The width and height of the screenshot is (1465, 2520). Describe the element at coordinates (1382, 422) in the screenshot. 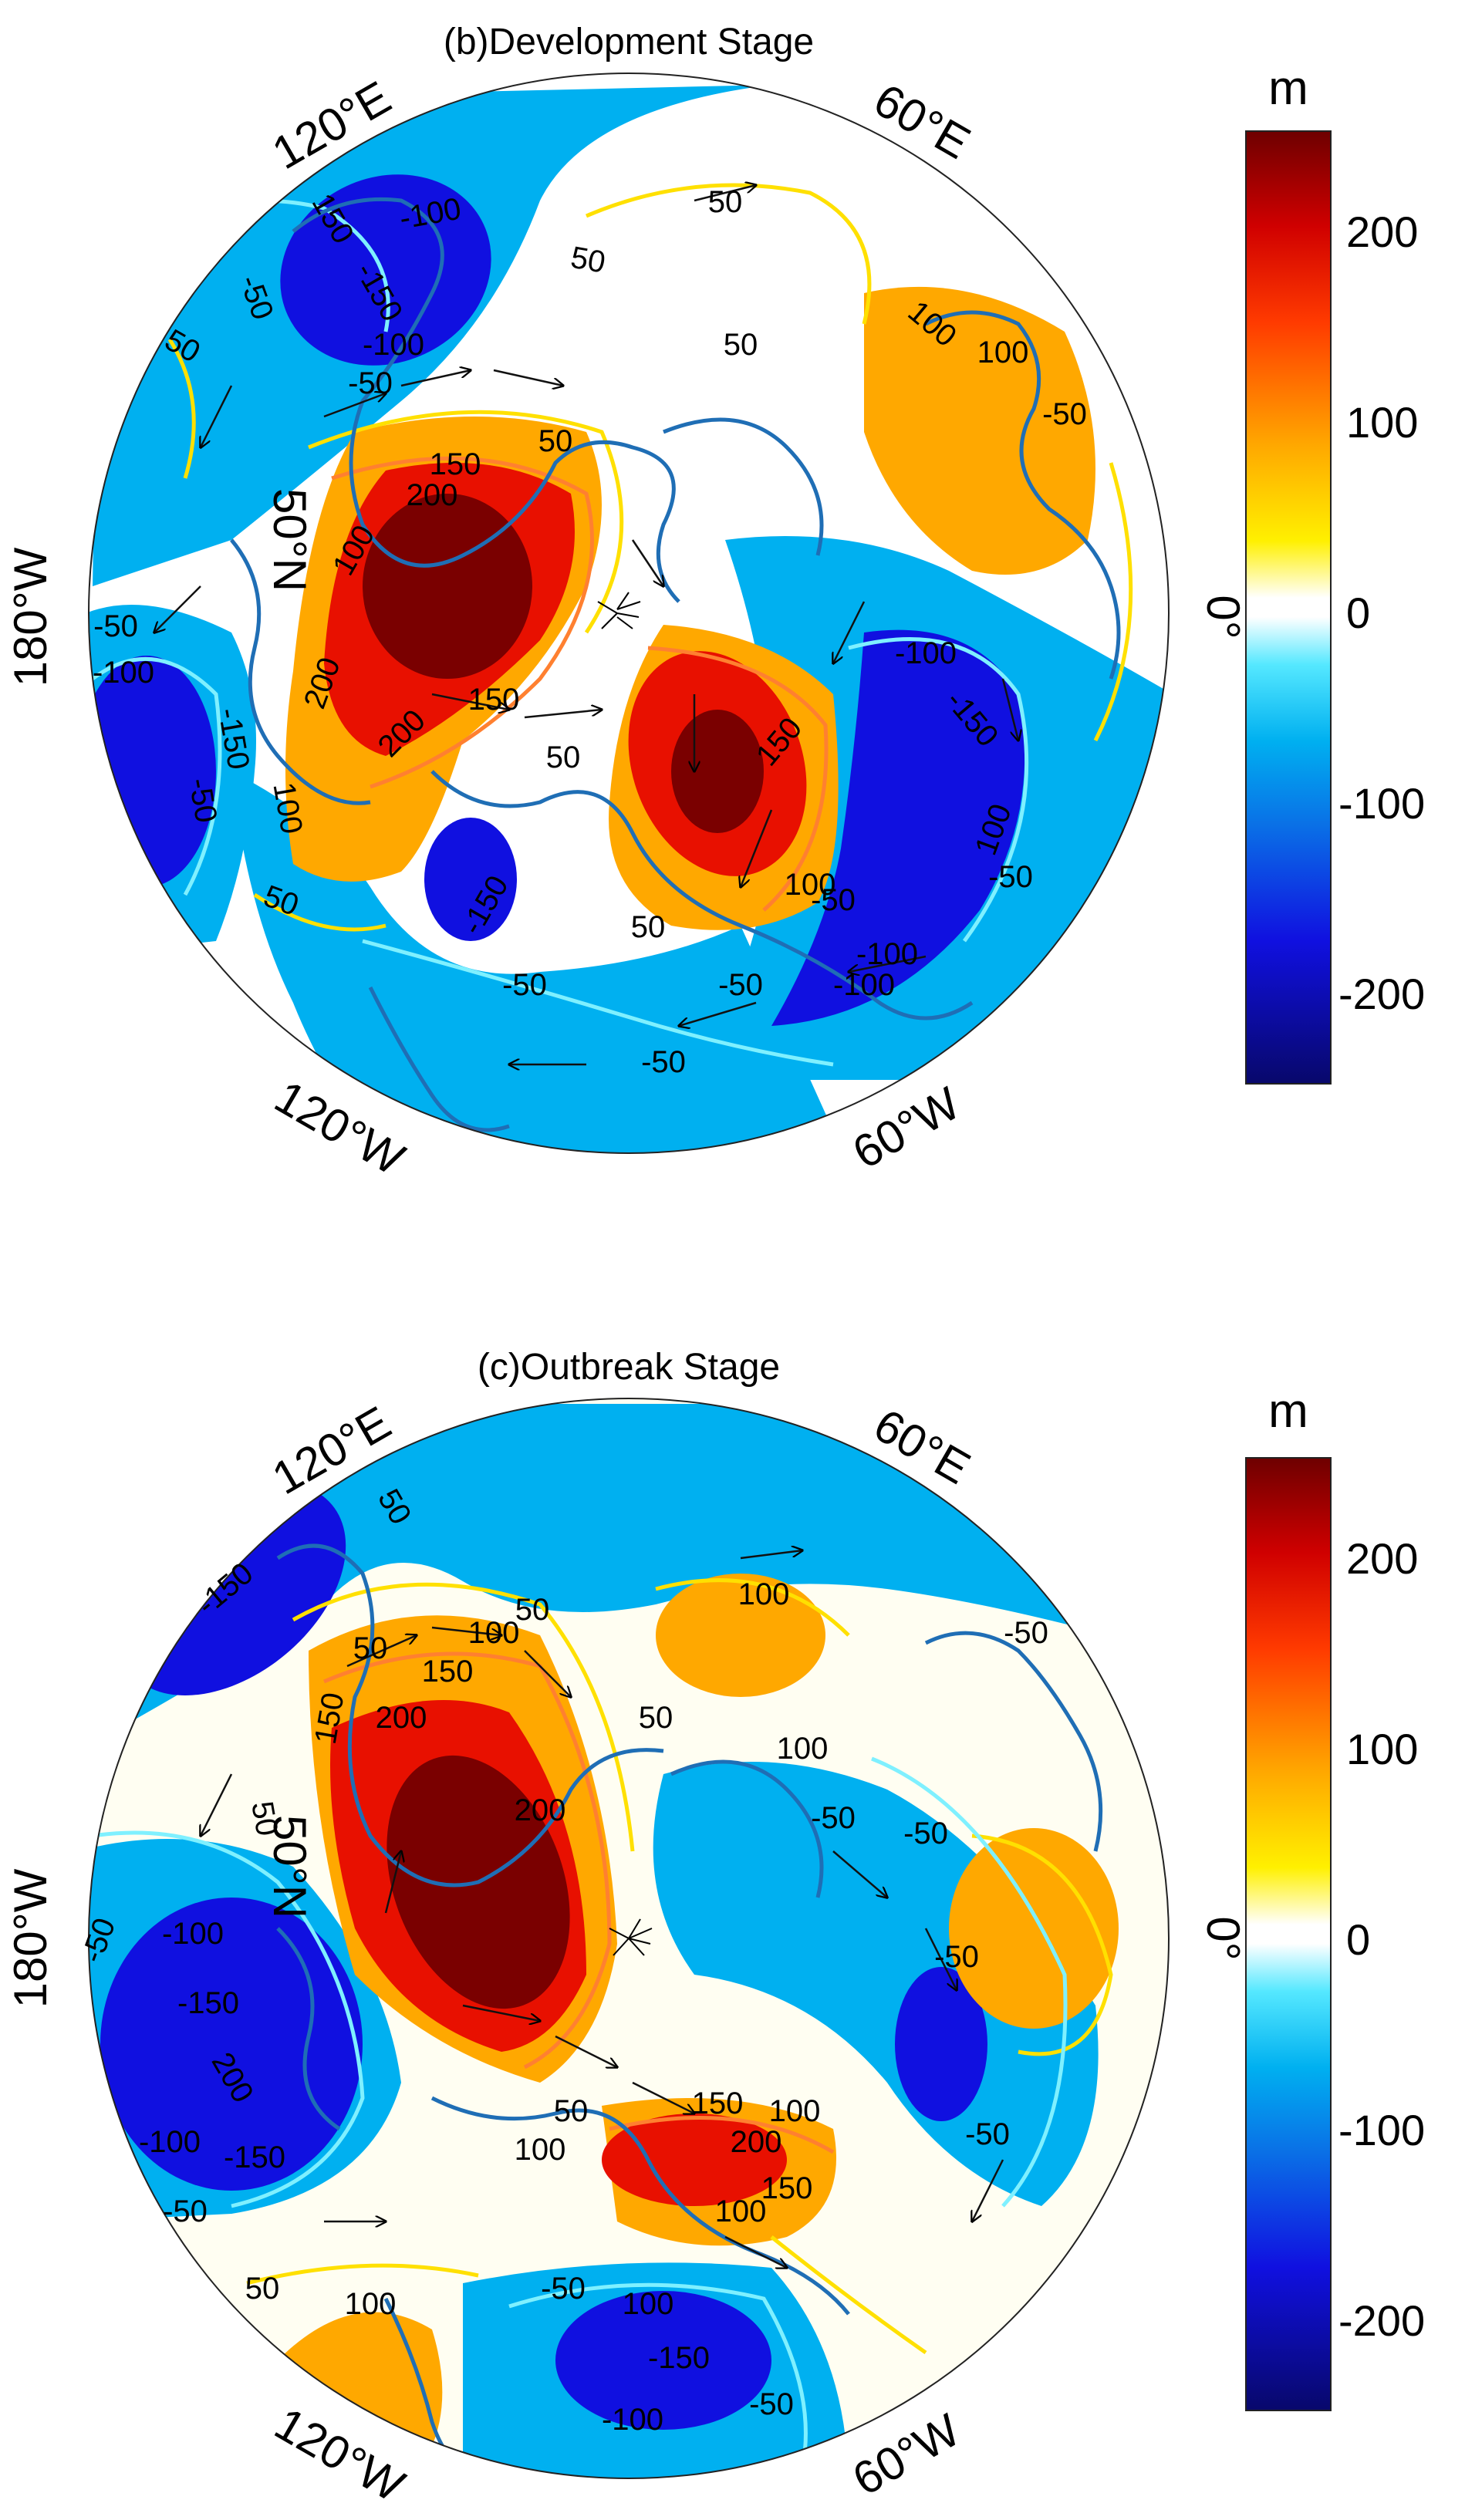

I see `colorbar-b-tick-label: 100` at that location.